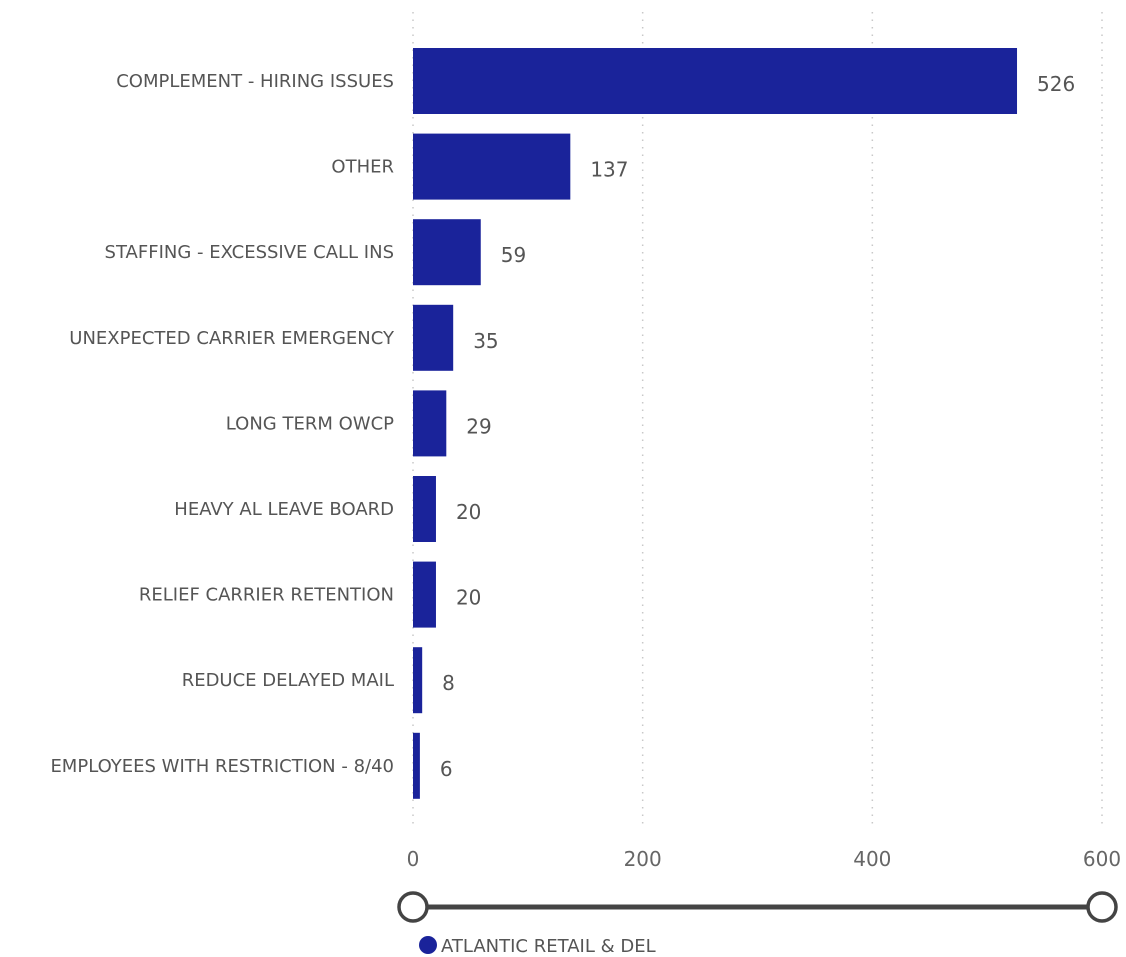 The image size is (1126, 957). What do you see at coordinates (255, 81) in the screenshot?
I see `category-label: COMPLEMENT - HIRING ISSUES` at bounding box center [255, 81].